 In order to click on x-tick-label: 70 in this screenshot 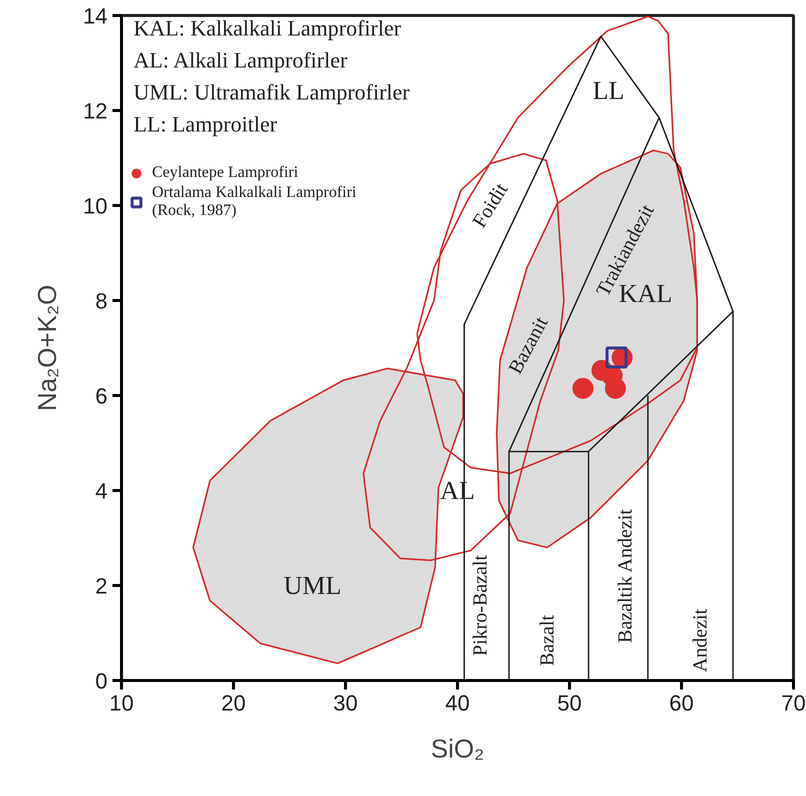, I will do `click(793, 703)`.